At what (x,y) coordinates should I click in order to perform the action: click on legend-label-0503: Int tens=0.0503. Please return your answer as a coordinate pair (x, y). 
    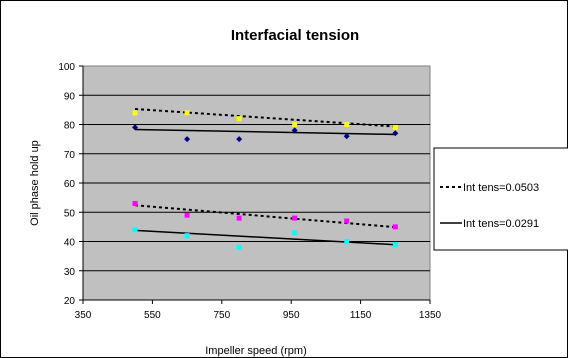
    Looking at the image, I should click on (501, 188).